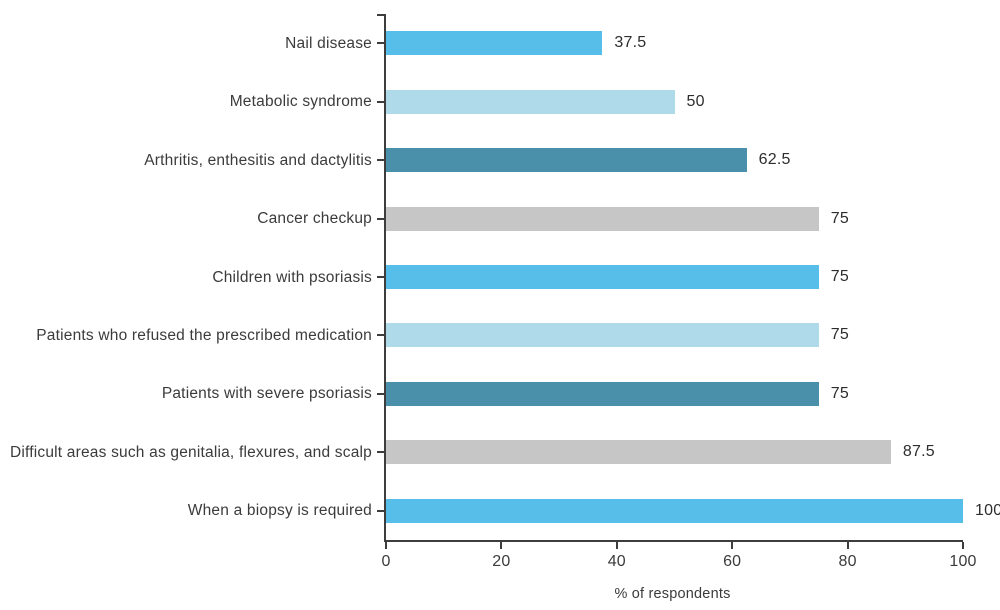  Describe the element at coordinates (630, 43) in the screenshot. I see `bar-value-label: 37.5` at that location.